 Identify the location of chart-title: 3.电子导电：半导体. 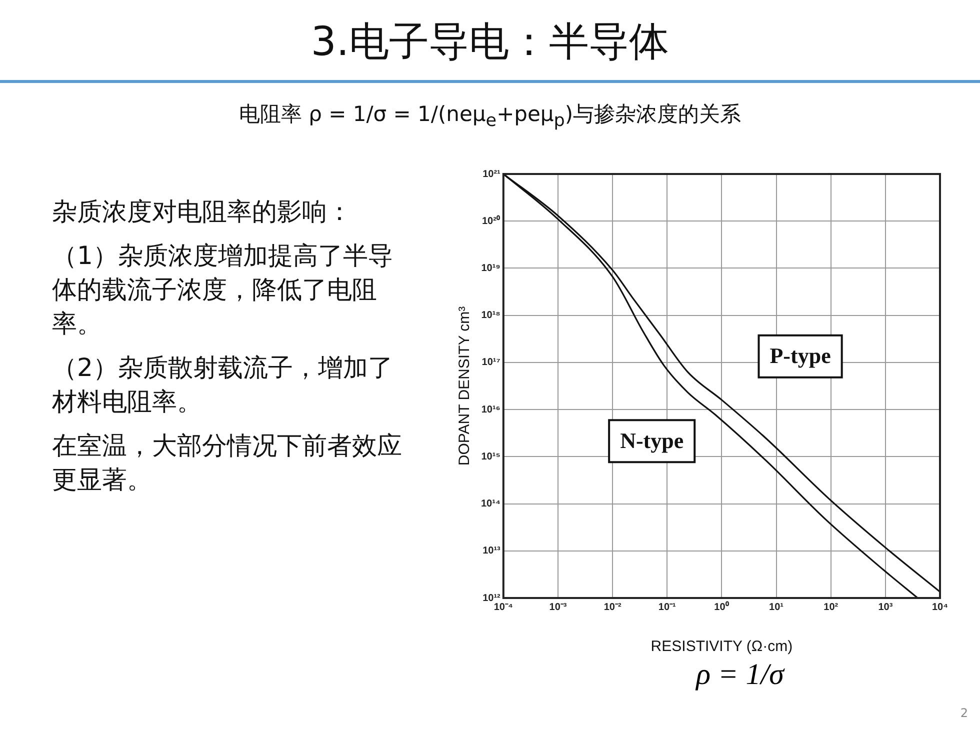
(490, 42).